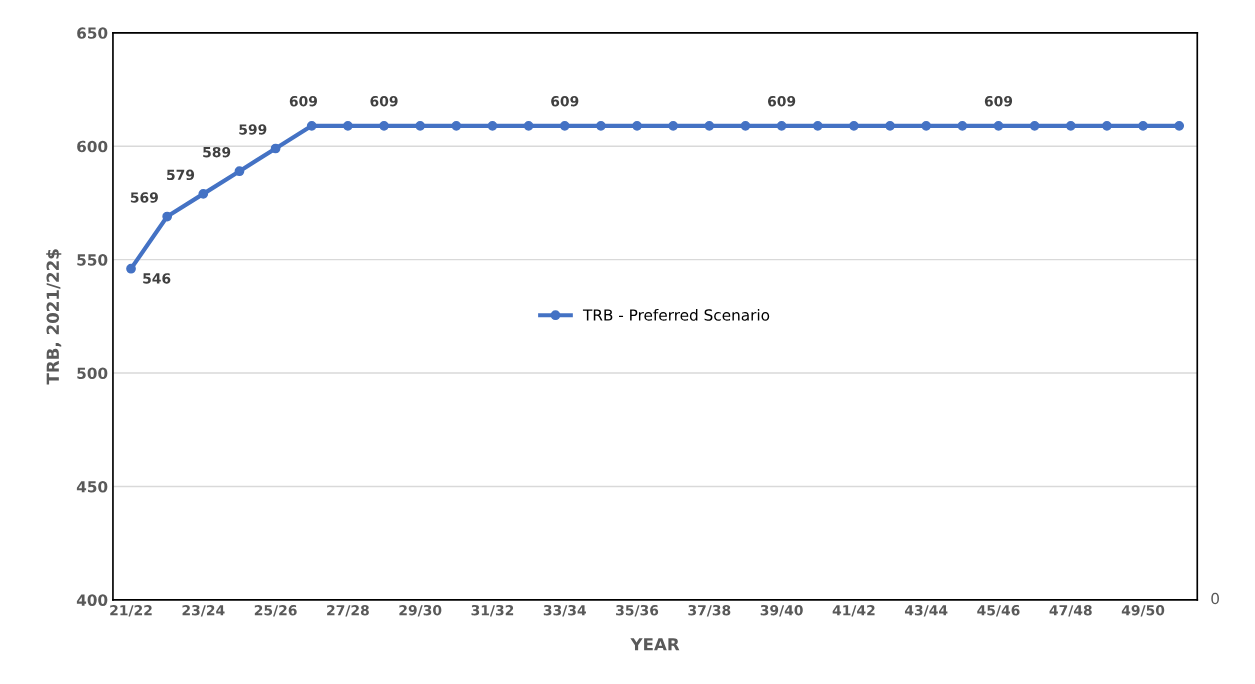  Describe the element at coordinates (157, 278) in the screenshot. I see `data-label: 546` at that location.